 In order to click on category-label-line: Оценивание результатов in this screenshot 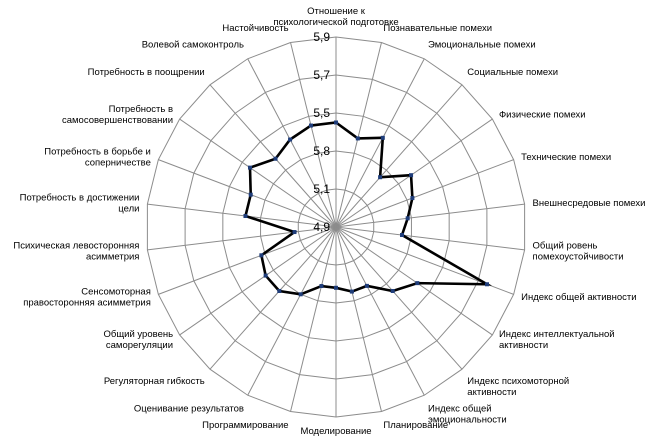, I will do `click(189, 408)`.